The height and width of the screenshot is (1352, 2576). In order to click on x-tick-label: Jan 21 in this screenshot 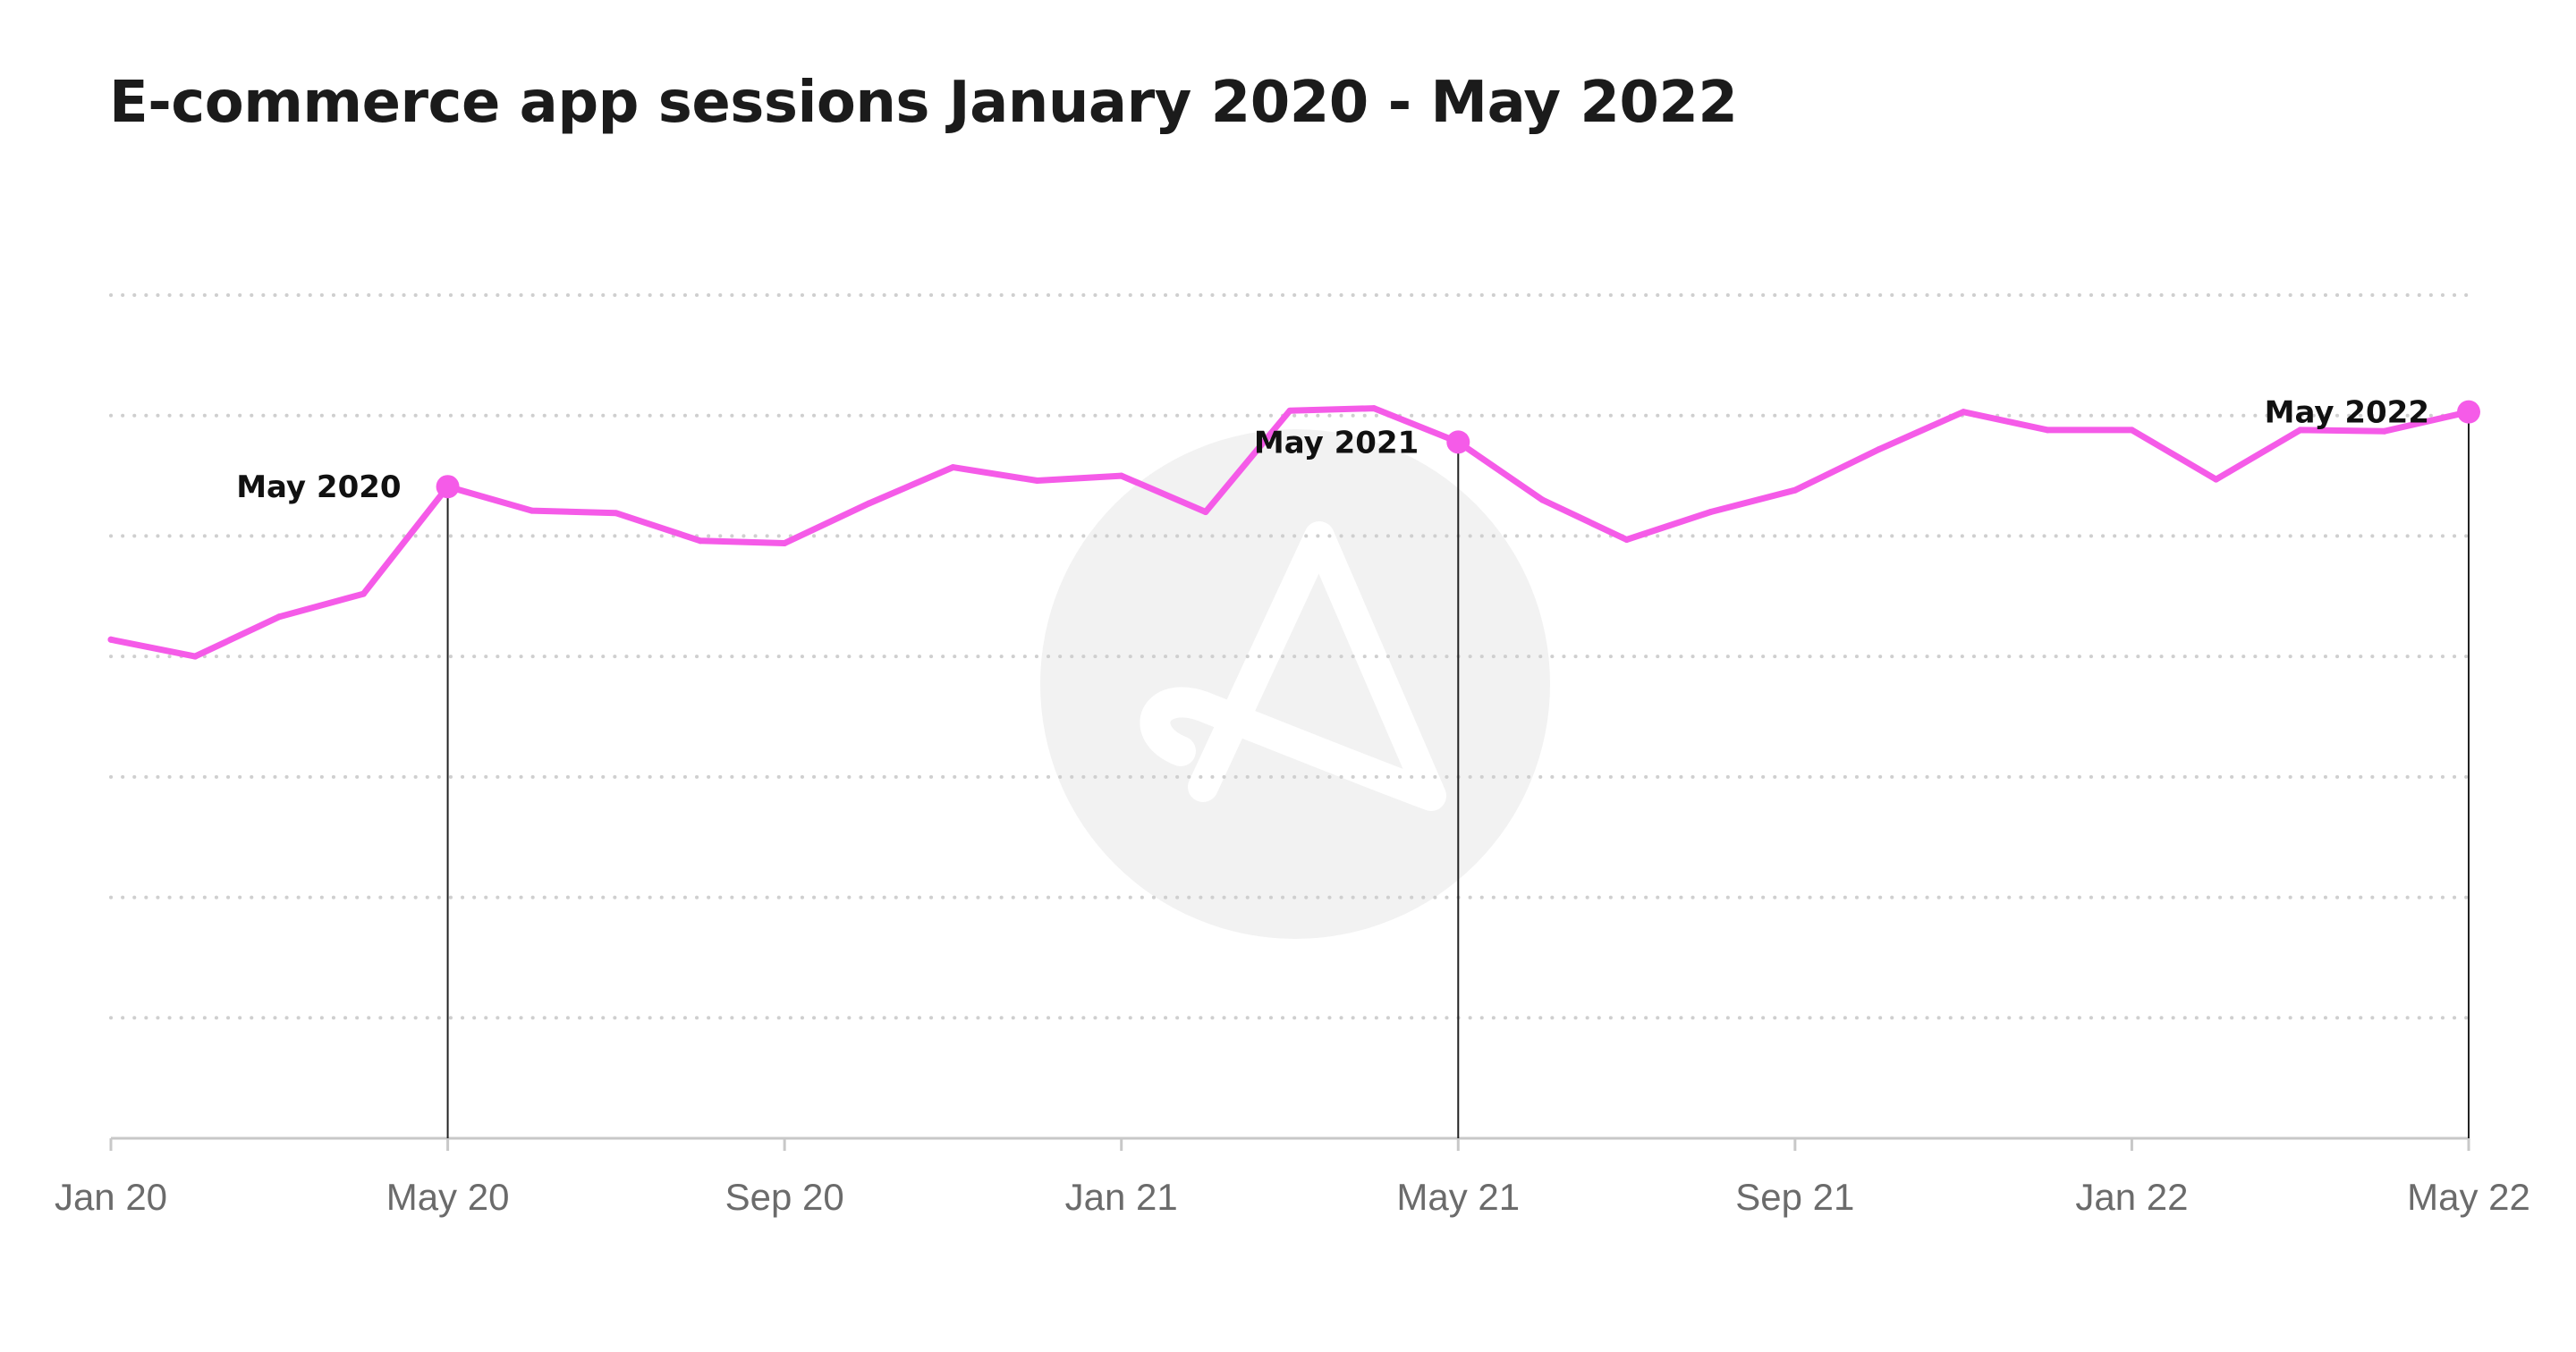, I will do `click(1121, 1197)`.